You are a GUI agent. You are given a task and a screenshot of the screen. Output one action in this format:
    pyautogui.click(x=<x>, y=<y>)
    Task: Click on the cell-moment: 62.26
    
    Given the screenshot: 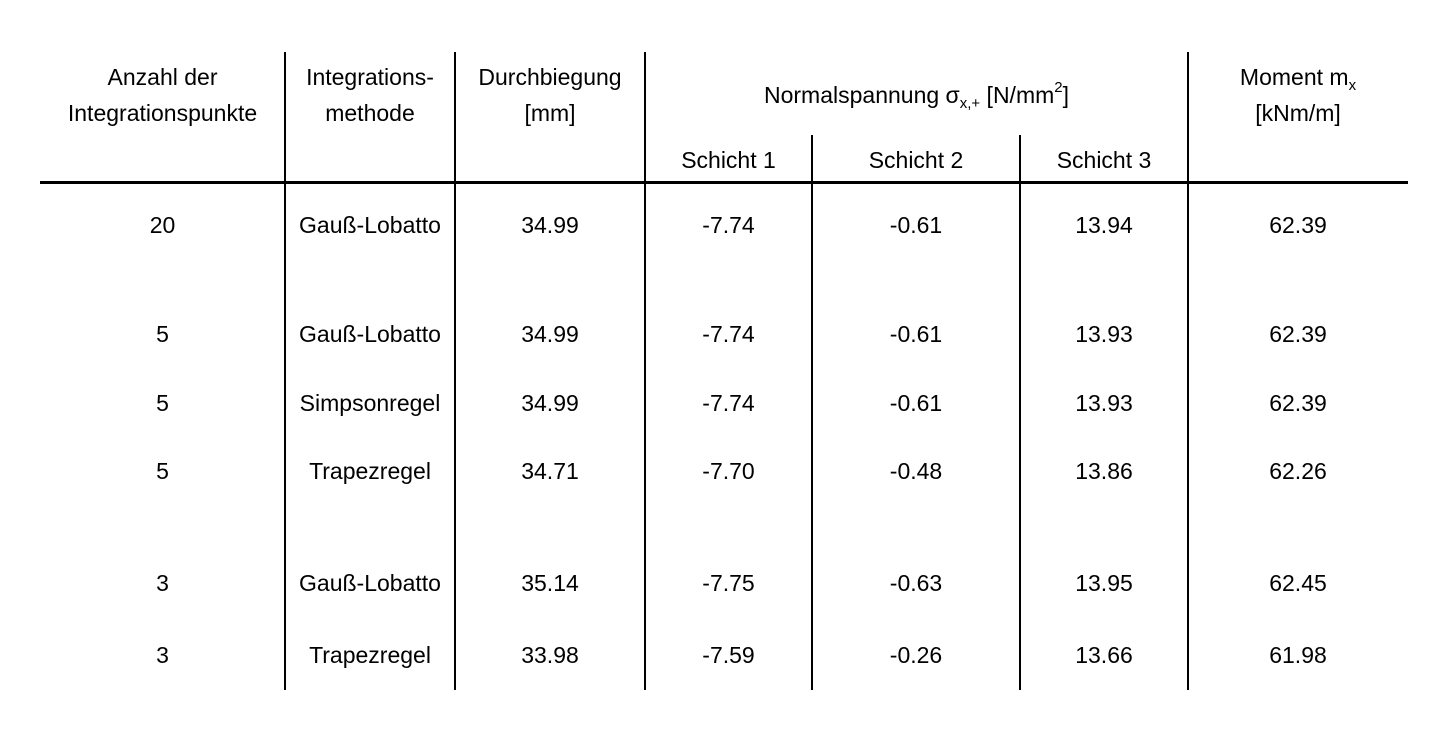 What is the action you would take?
    pyautogui.click(x=1298, y=470)
    